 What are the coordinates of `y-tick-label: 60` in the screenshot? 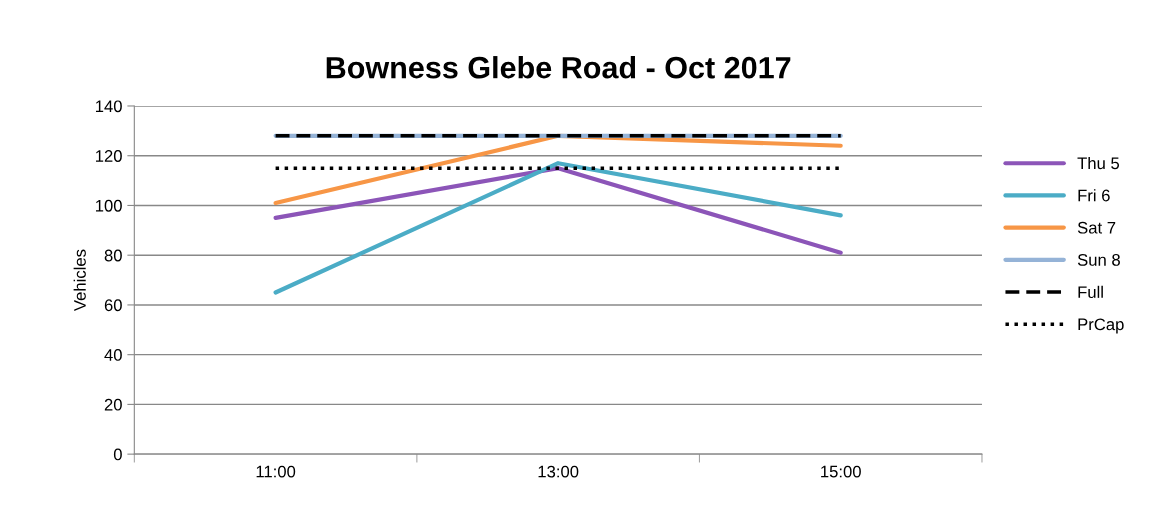 It's located at (113, 305).